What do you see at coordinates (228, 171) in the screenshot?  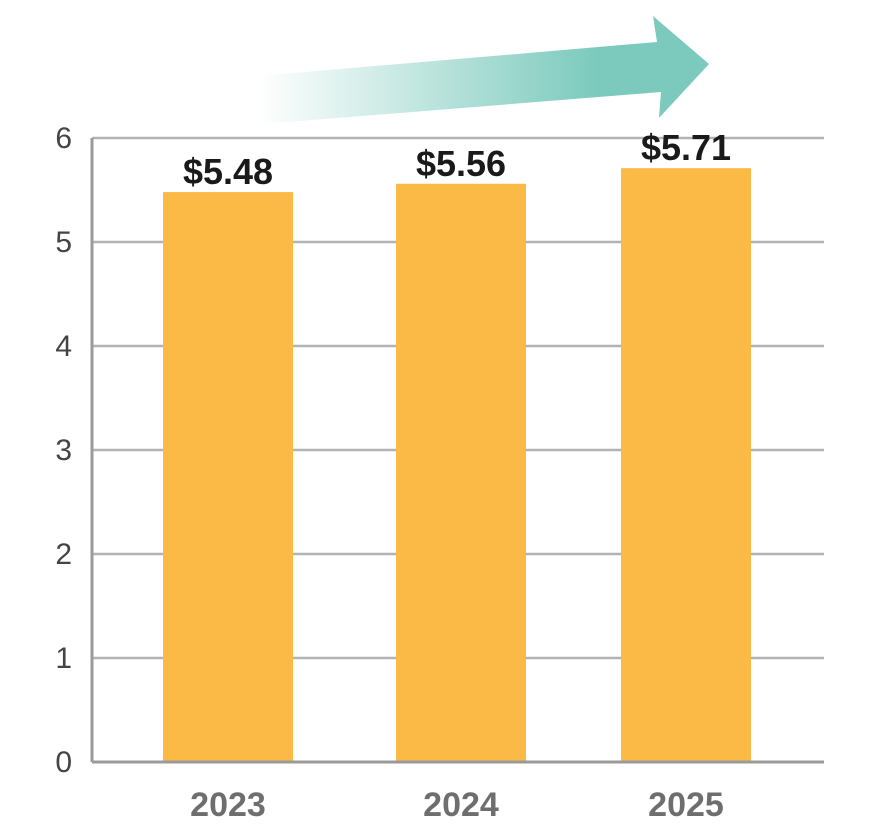 I see `data-label-2023: $5.48` at bounding box center [228, 171].